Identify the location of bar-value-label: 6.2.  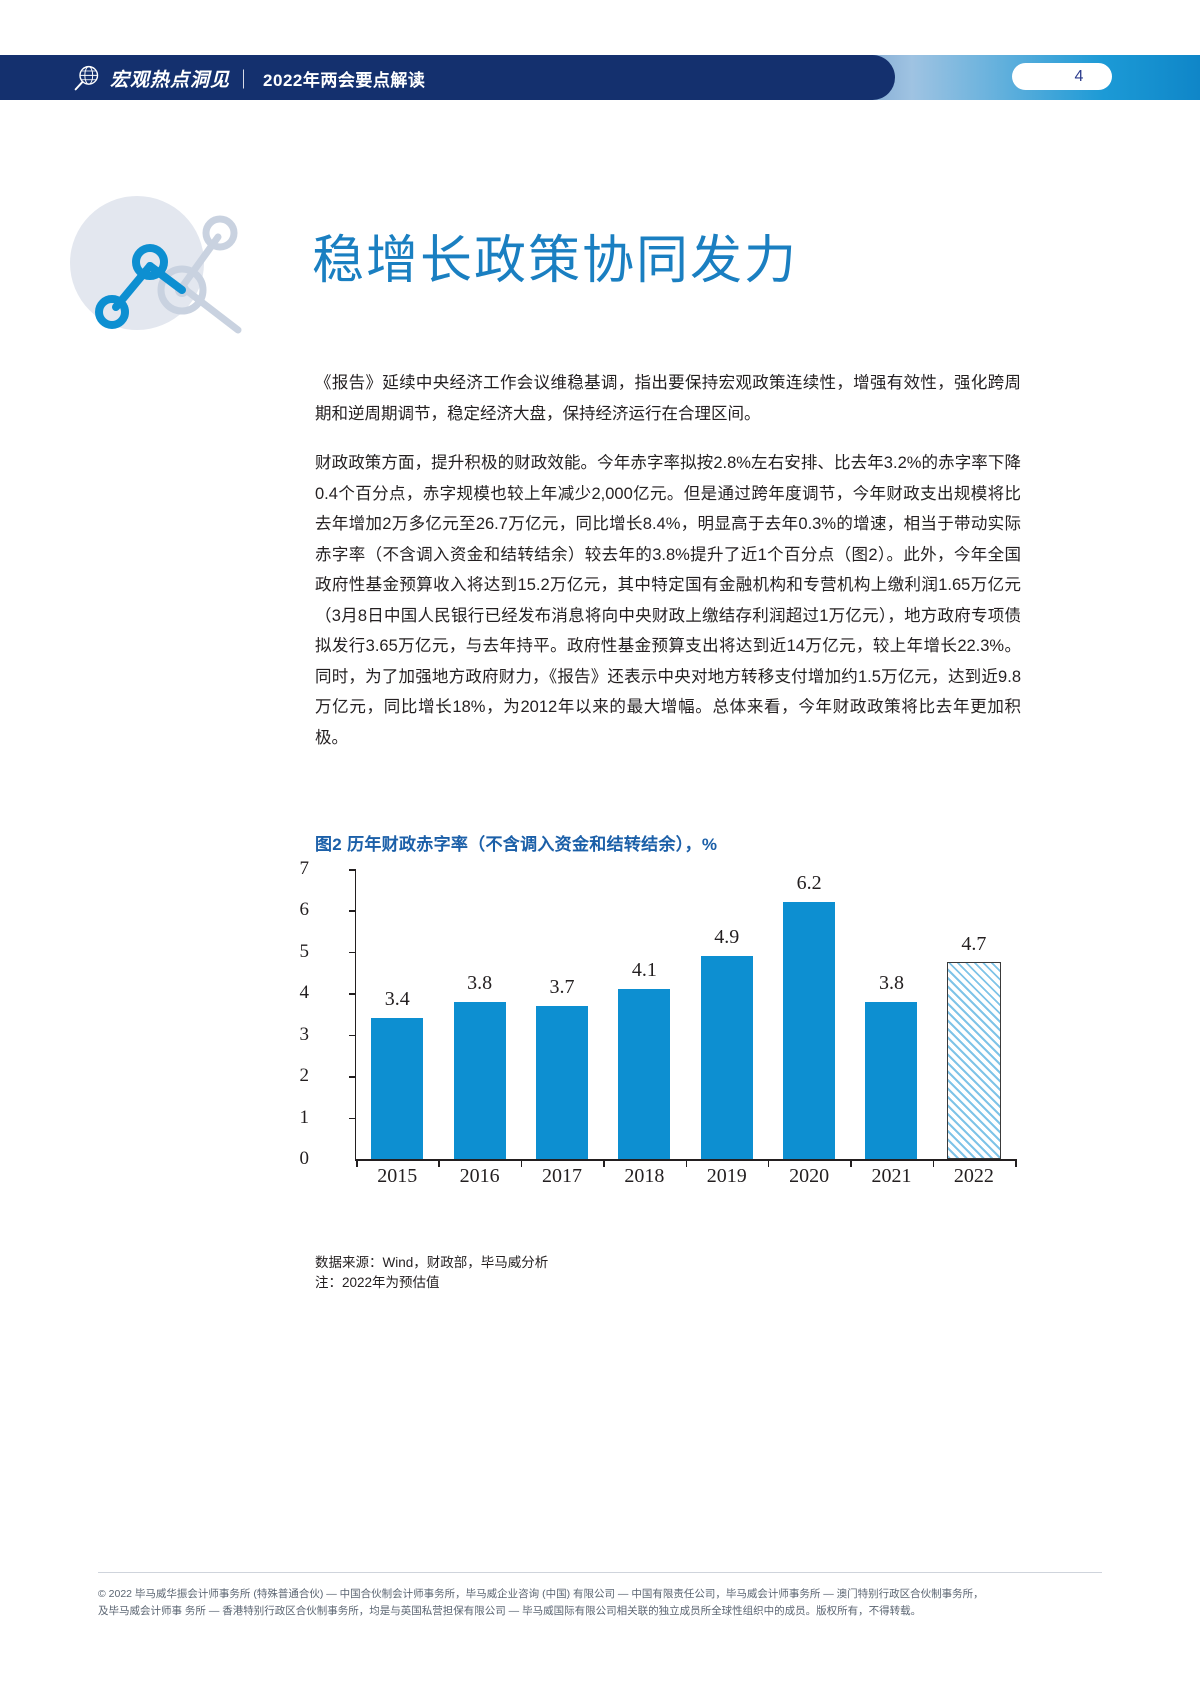
(809, 883).